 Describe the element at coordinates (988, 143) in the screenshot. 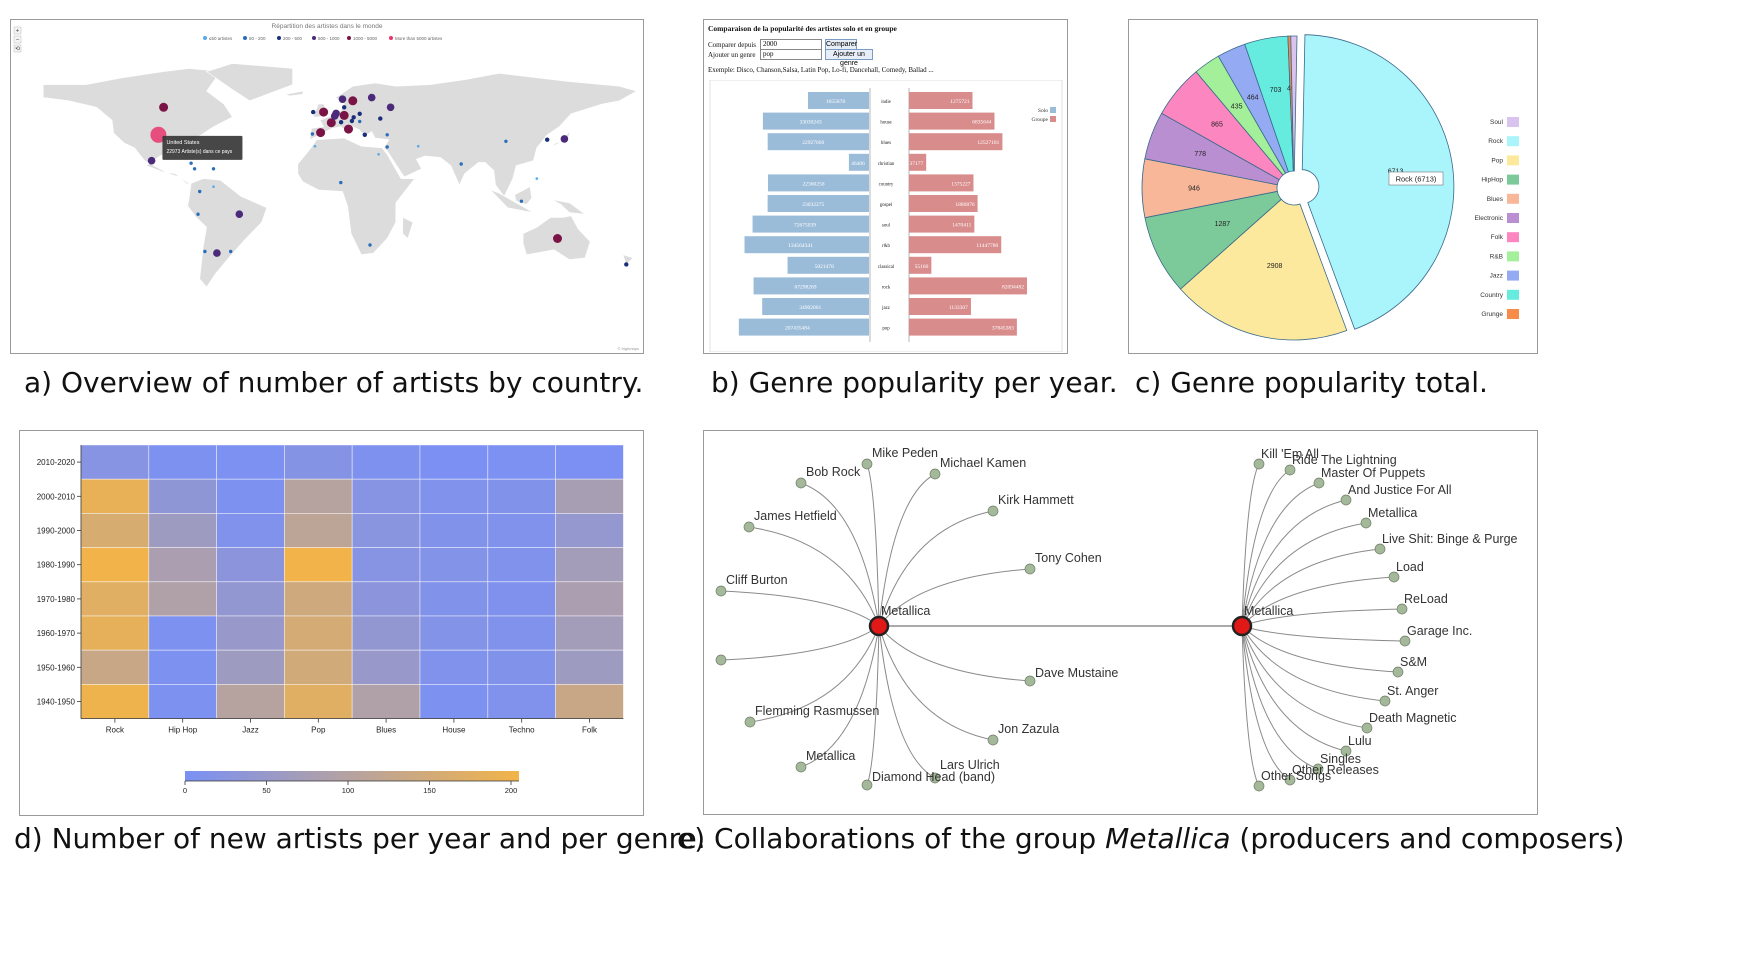

I see `groupe-bar-label: 12527181` at that location.